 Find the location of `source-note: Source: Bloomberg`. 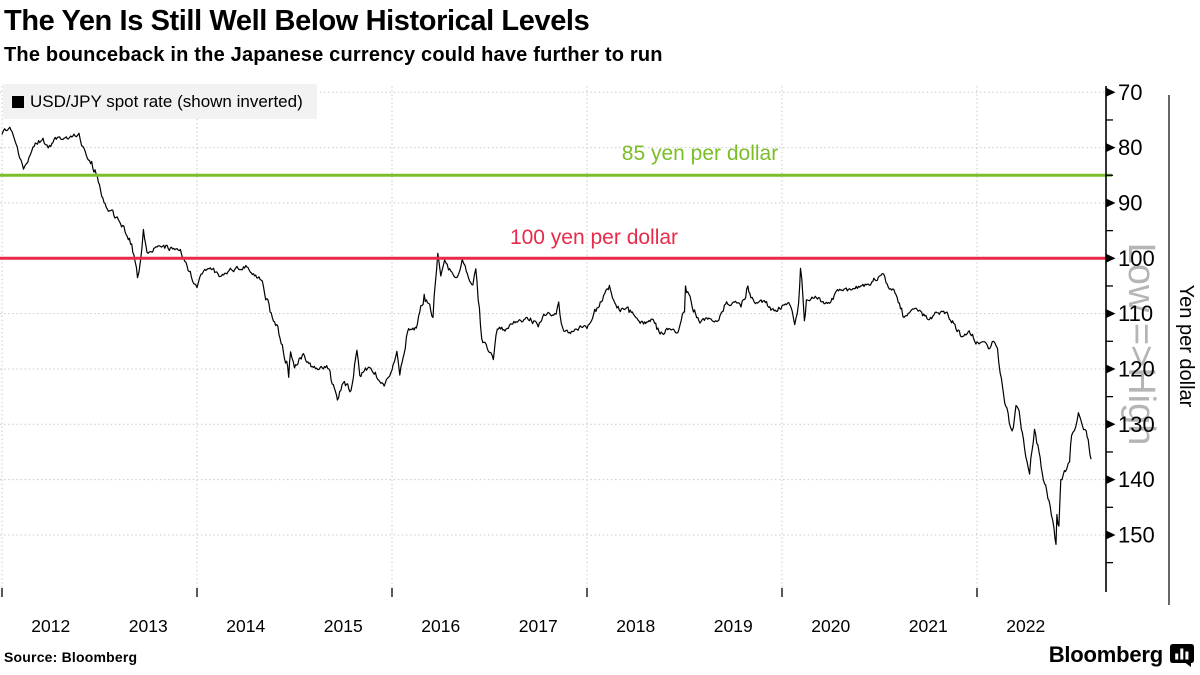

source-note: Source: Bloomberg is located at coordinates (71, 657).